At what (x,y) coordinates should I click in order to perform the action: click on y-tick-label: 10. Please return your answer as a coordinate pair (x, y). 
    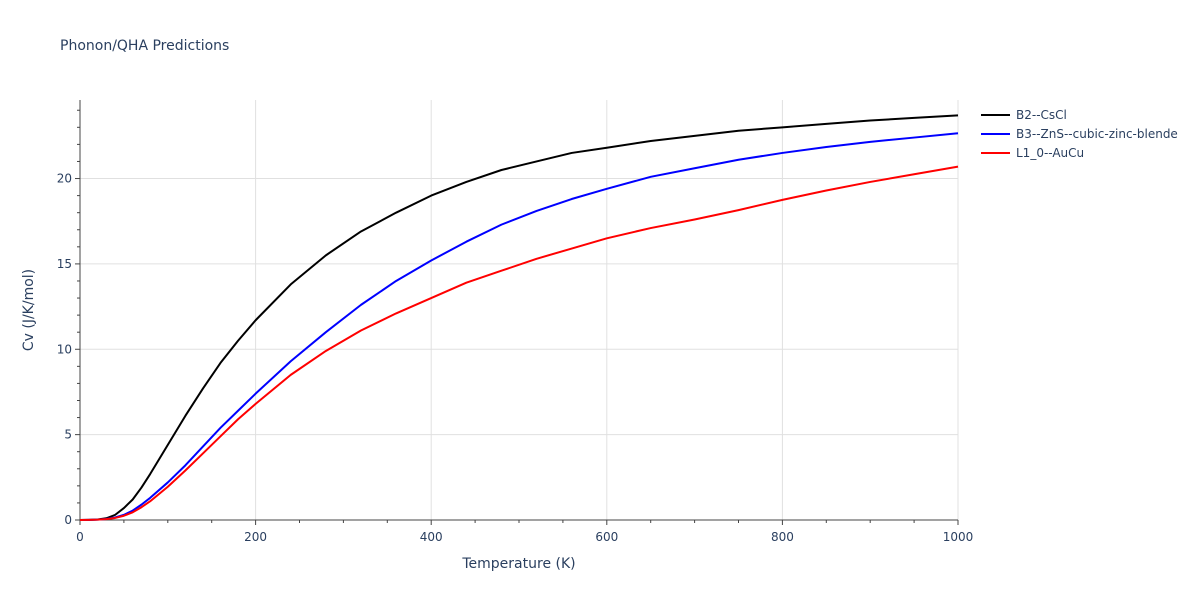
    Looking at the image, I should click on (64, 349).